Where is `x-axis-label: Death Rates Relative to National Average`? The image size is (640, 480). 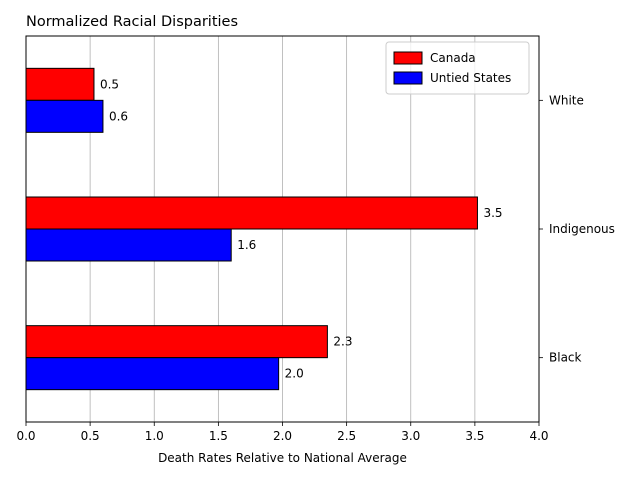
x-axis-label: Death Rates Relative to National Average is located at coordinates (282, 458).